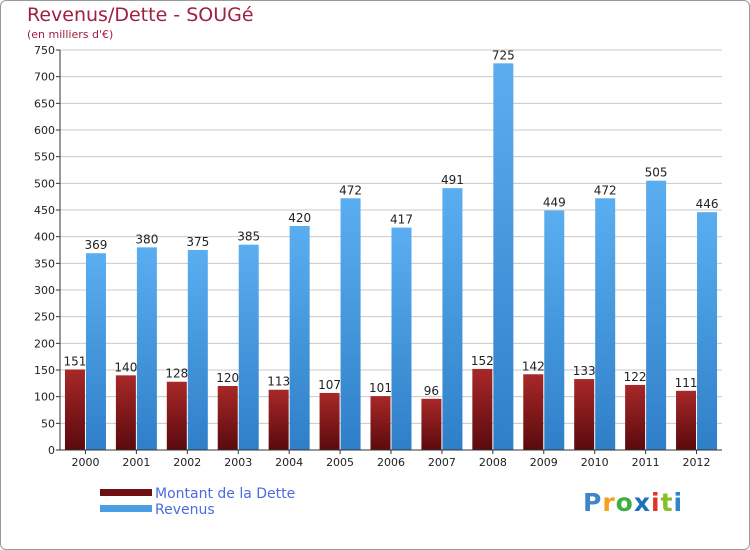 Image resolution: width=750 pixels, height=550 pixels. Describe the element at coordinates (503, 256) in the screenshot. I see `bar-revenus-2008` at that location.